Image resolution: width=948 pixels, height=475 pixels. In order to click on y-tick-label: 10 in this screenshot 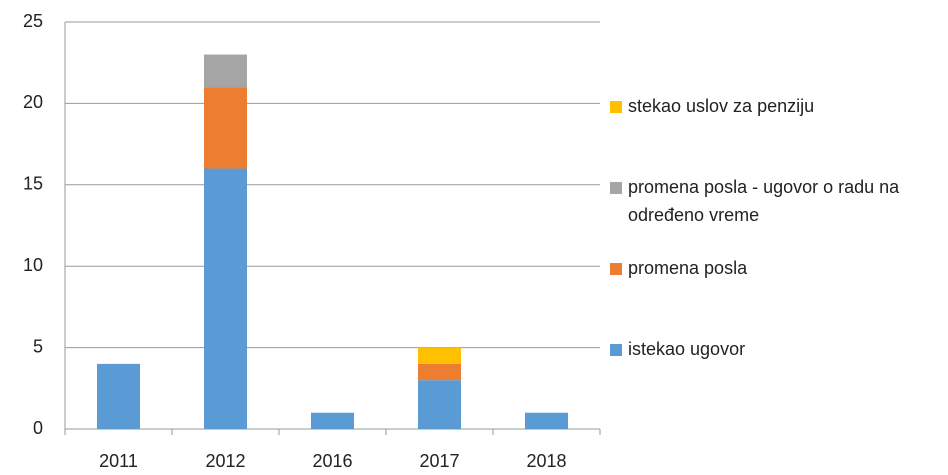, I will do `click(33, 265)`.